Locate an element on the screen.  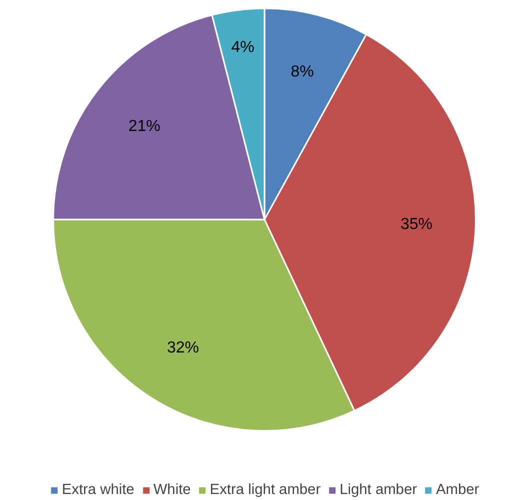
legend-label: Amber is located at coordinates (458, 490).